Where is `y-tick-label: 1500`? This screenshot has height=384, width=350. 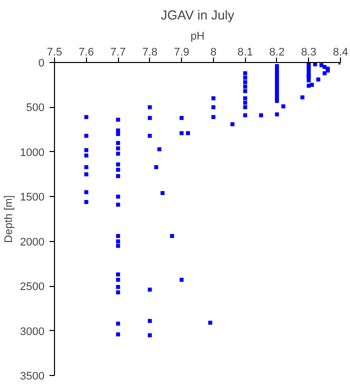
y-tick-label: 1500 is located at coordinates (32, 198).